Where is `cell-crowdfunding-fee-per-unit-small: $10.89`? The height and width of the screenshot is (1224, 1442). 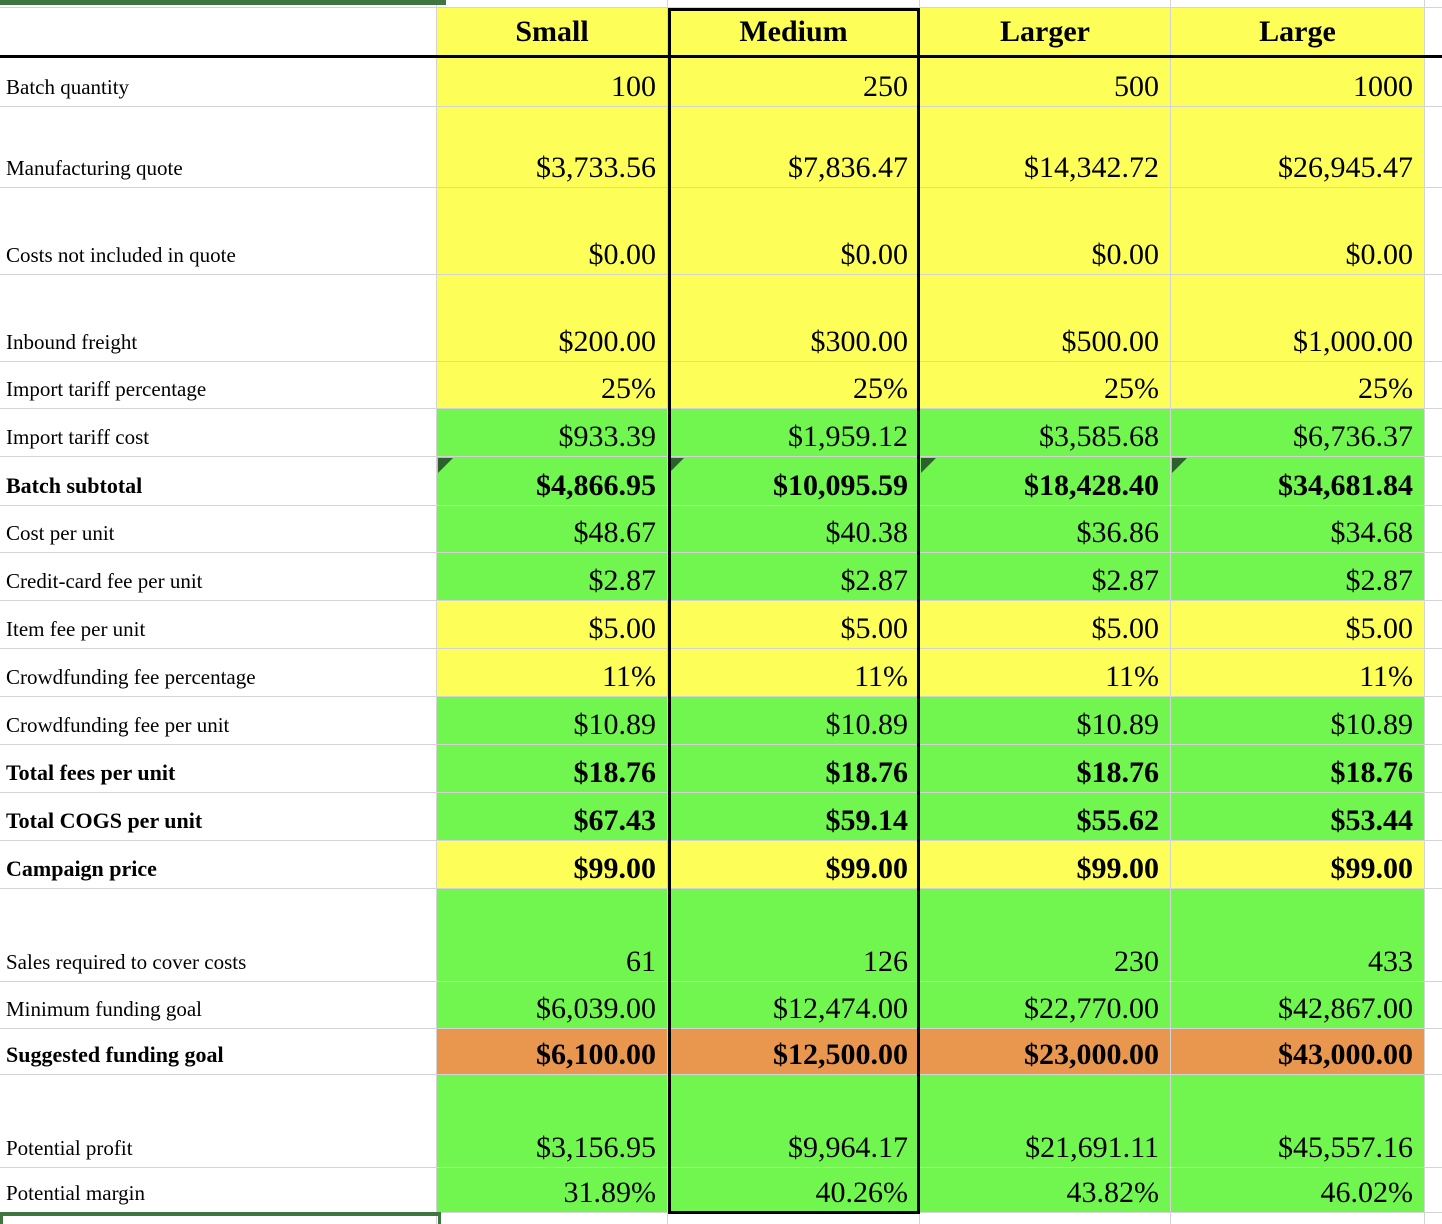
cell-crowdfunding-fee-per-unit-small: $10.89 is located at coordinates (552, 721).